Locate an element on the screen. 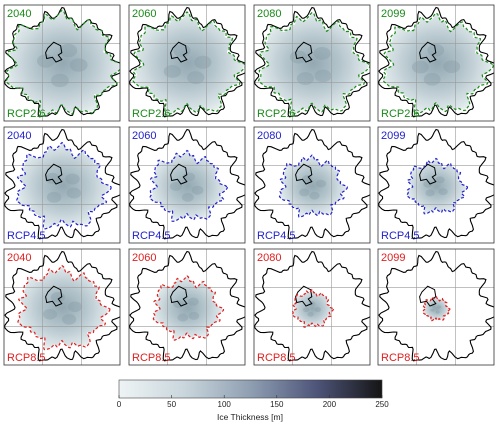 This screenshot has height=426, width=500. panel-rcp26-2080: 2080 RCP2.6 is located at coordinates (312, 63).